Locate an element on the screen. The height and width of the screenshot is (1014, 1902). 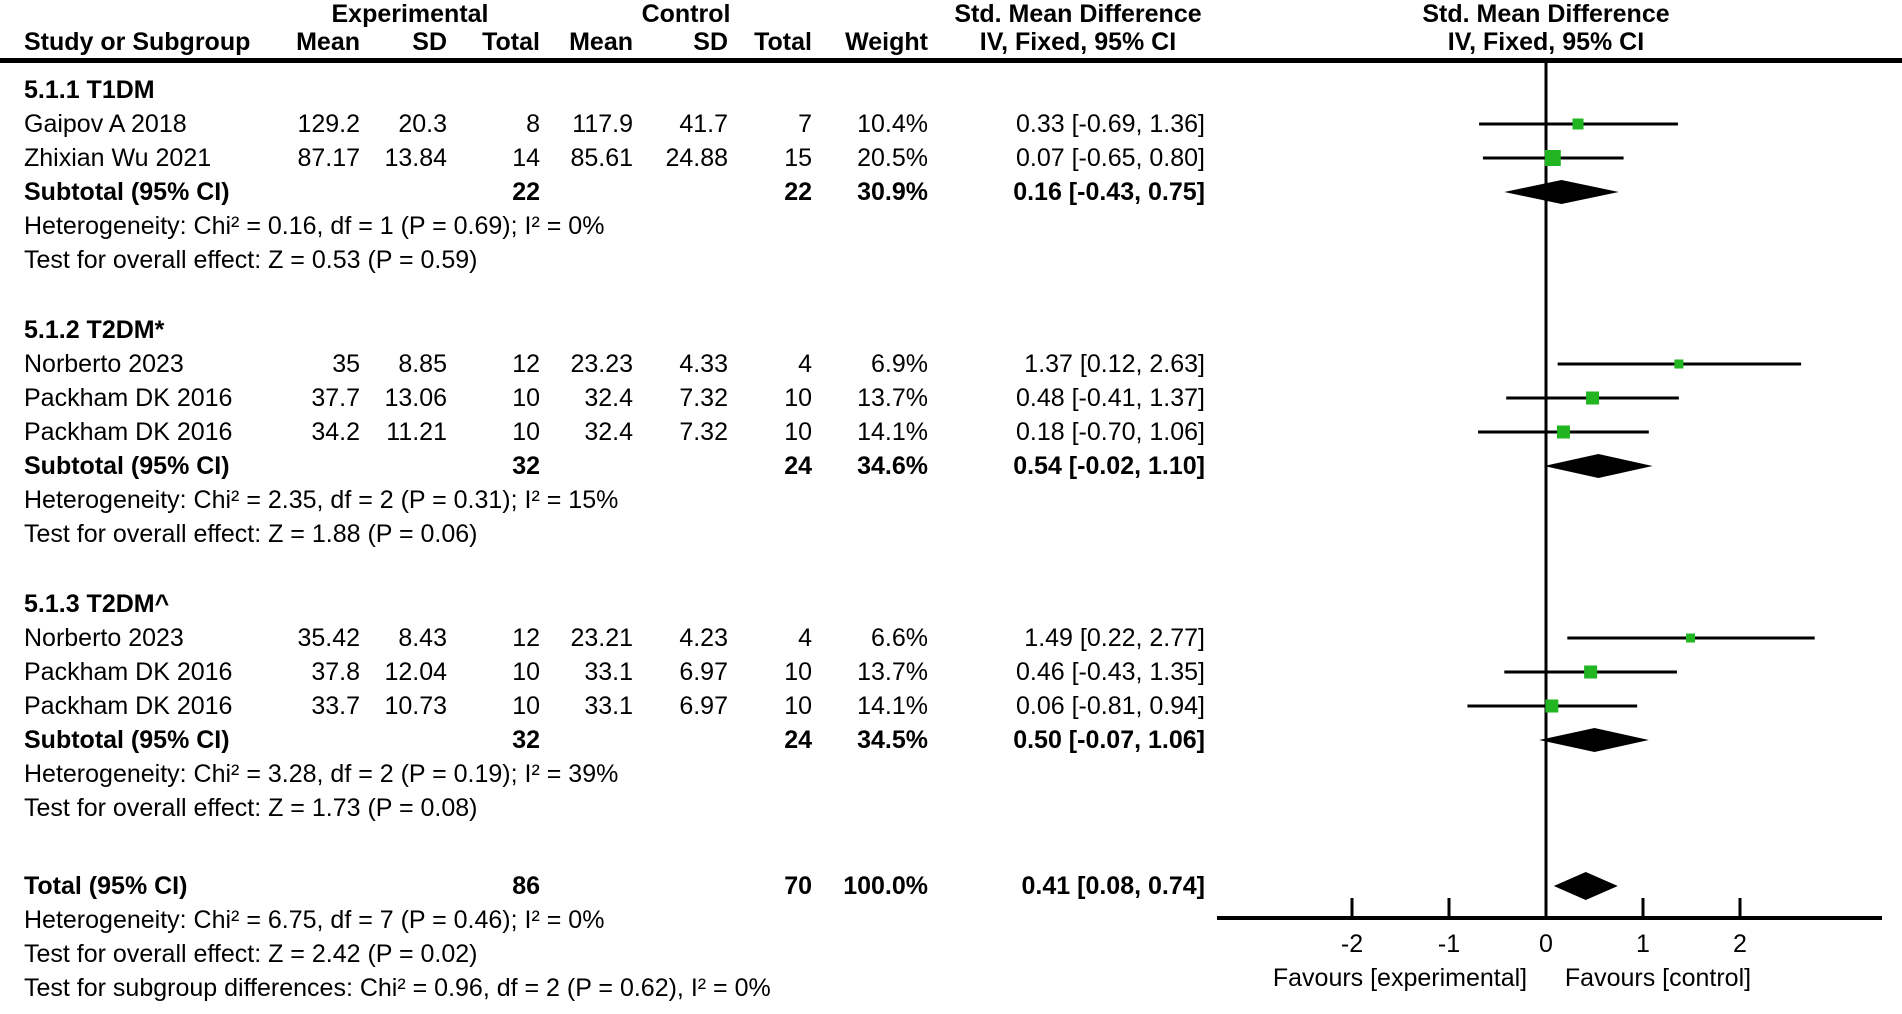
cell-total-ctl: 7 is located at coordinates (805, 124).